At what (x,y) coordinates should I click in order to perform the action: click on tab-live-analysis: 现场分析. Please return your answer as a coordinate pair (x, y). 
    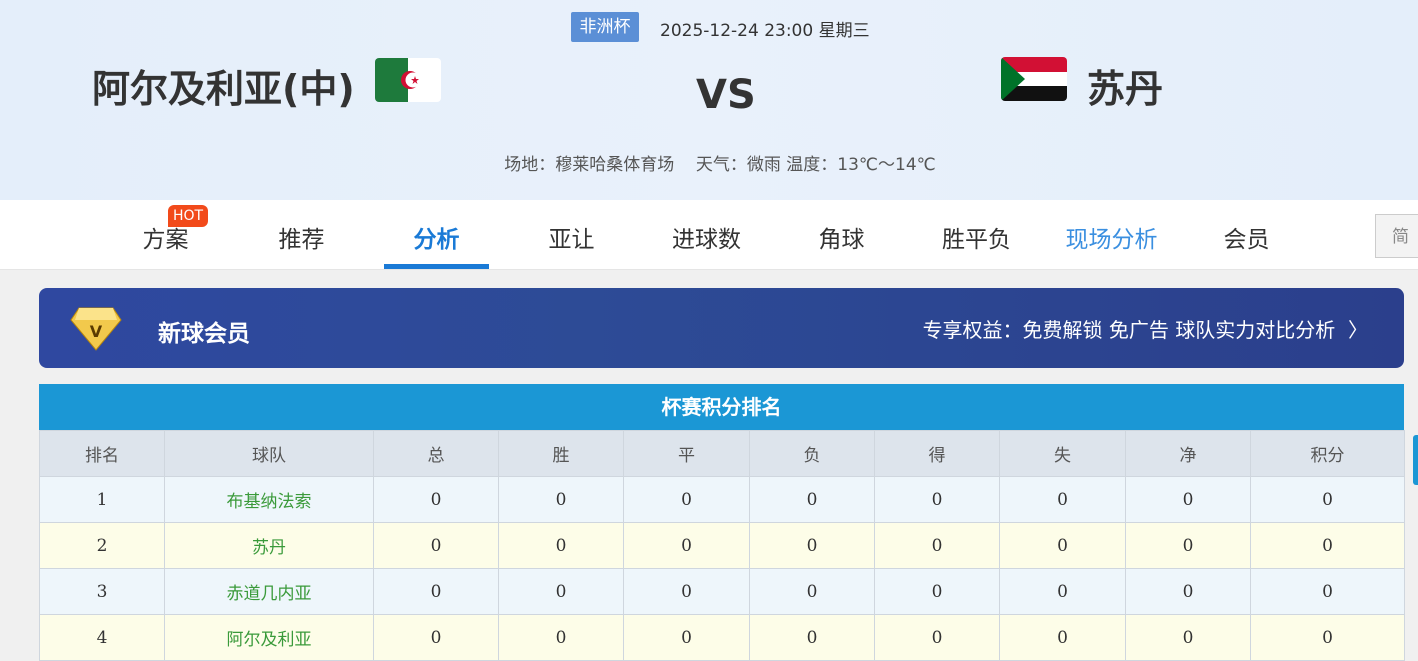
    Looking at the image, I should click on (1111, 240).